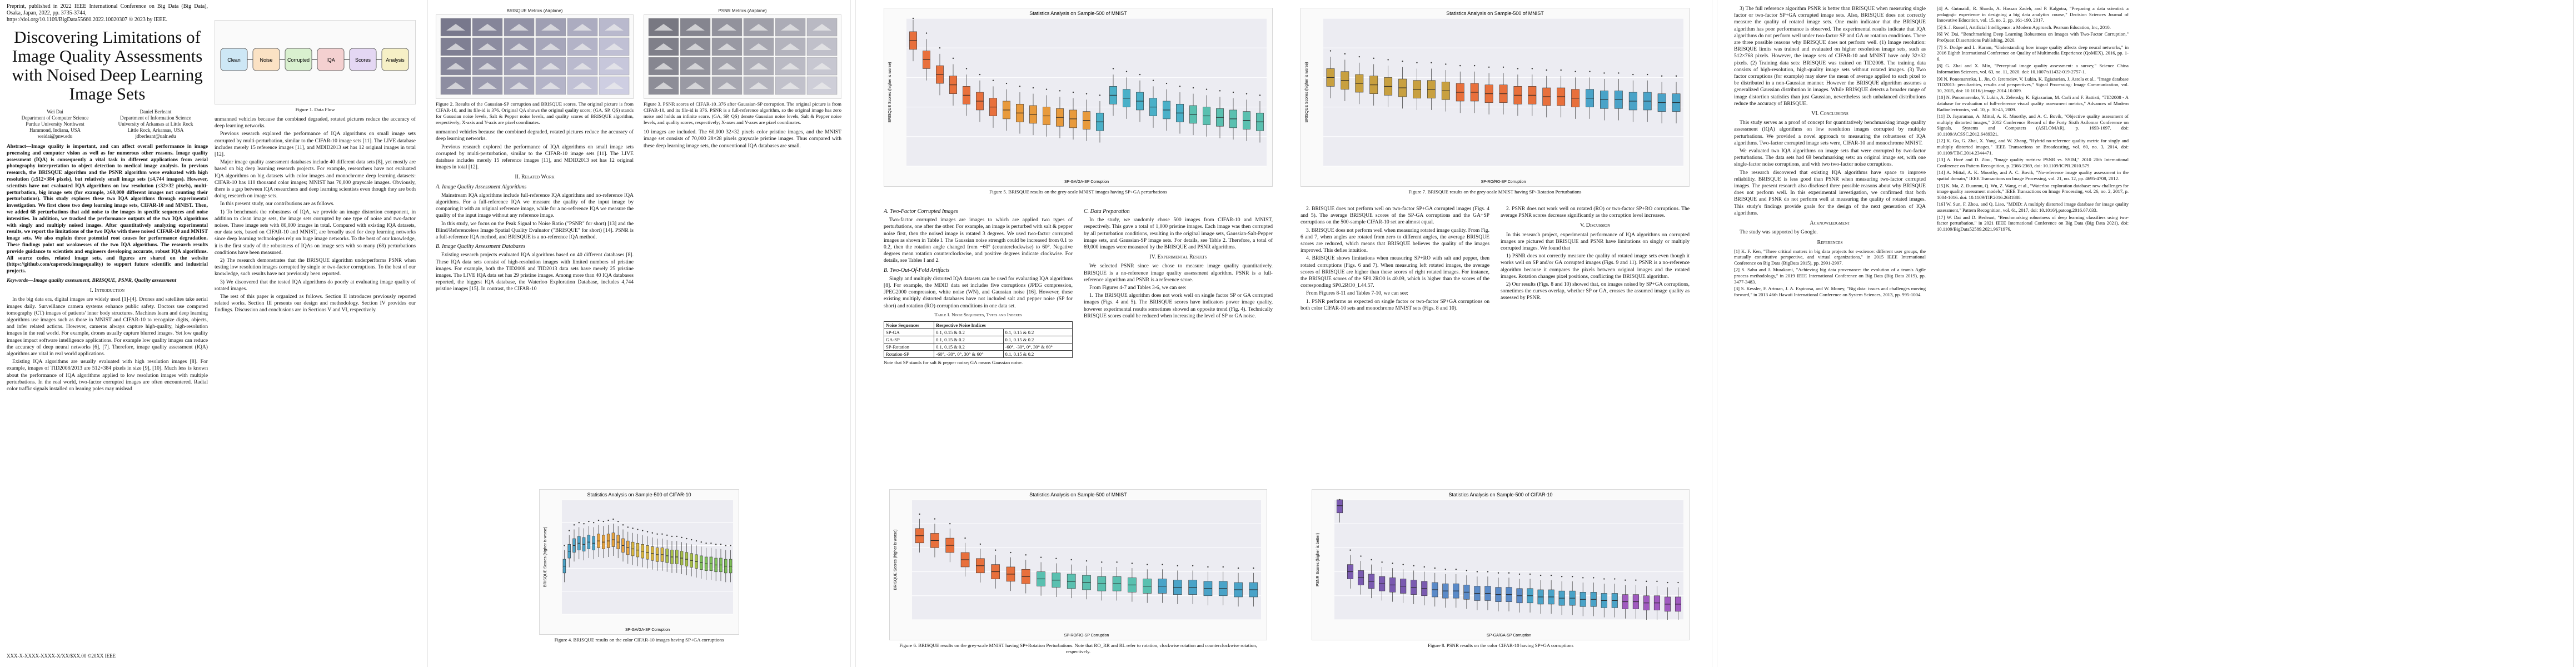 This screenshot has height=667, width=2576. I want to click on brisque-airplane-grid, so click(535, 56).